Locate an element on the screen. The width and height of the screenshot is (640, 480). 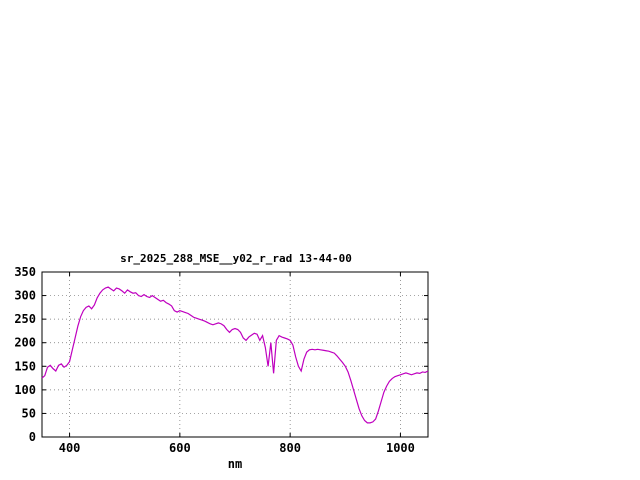
y-tick-label: 50 is located at coordinates (29, 413).